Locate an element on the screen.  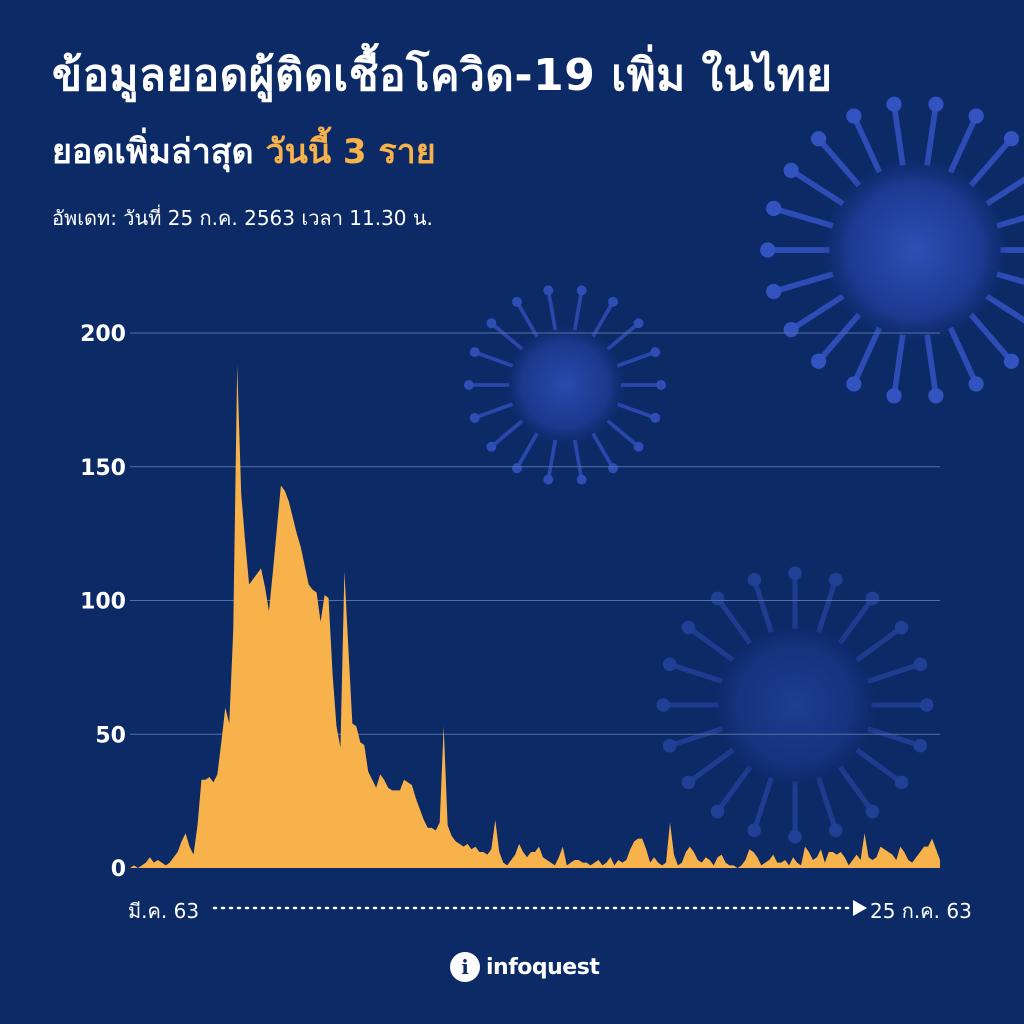
y-tick-label: 200 is located at coordinates (103, 334).